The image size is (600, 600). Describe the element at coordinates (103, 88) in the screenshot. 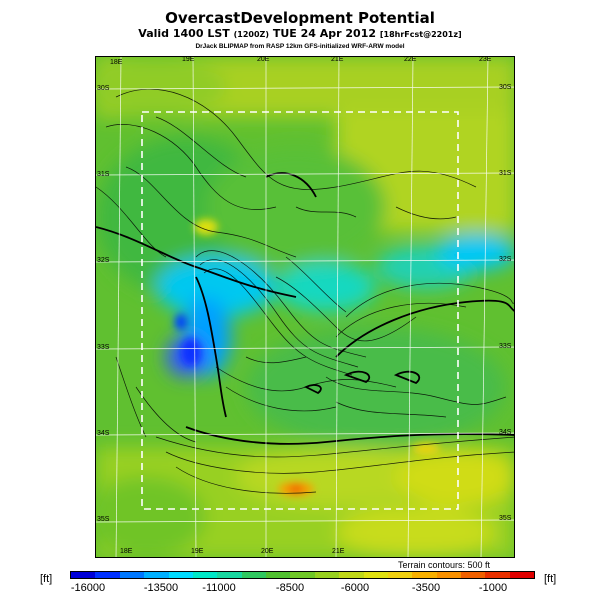

I see `lat-label-left: 30S` at that location.